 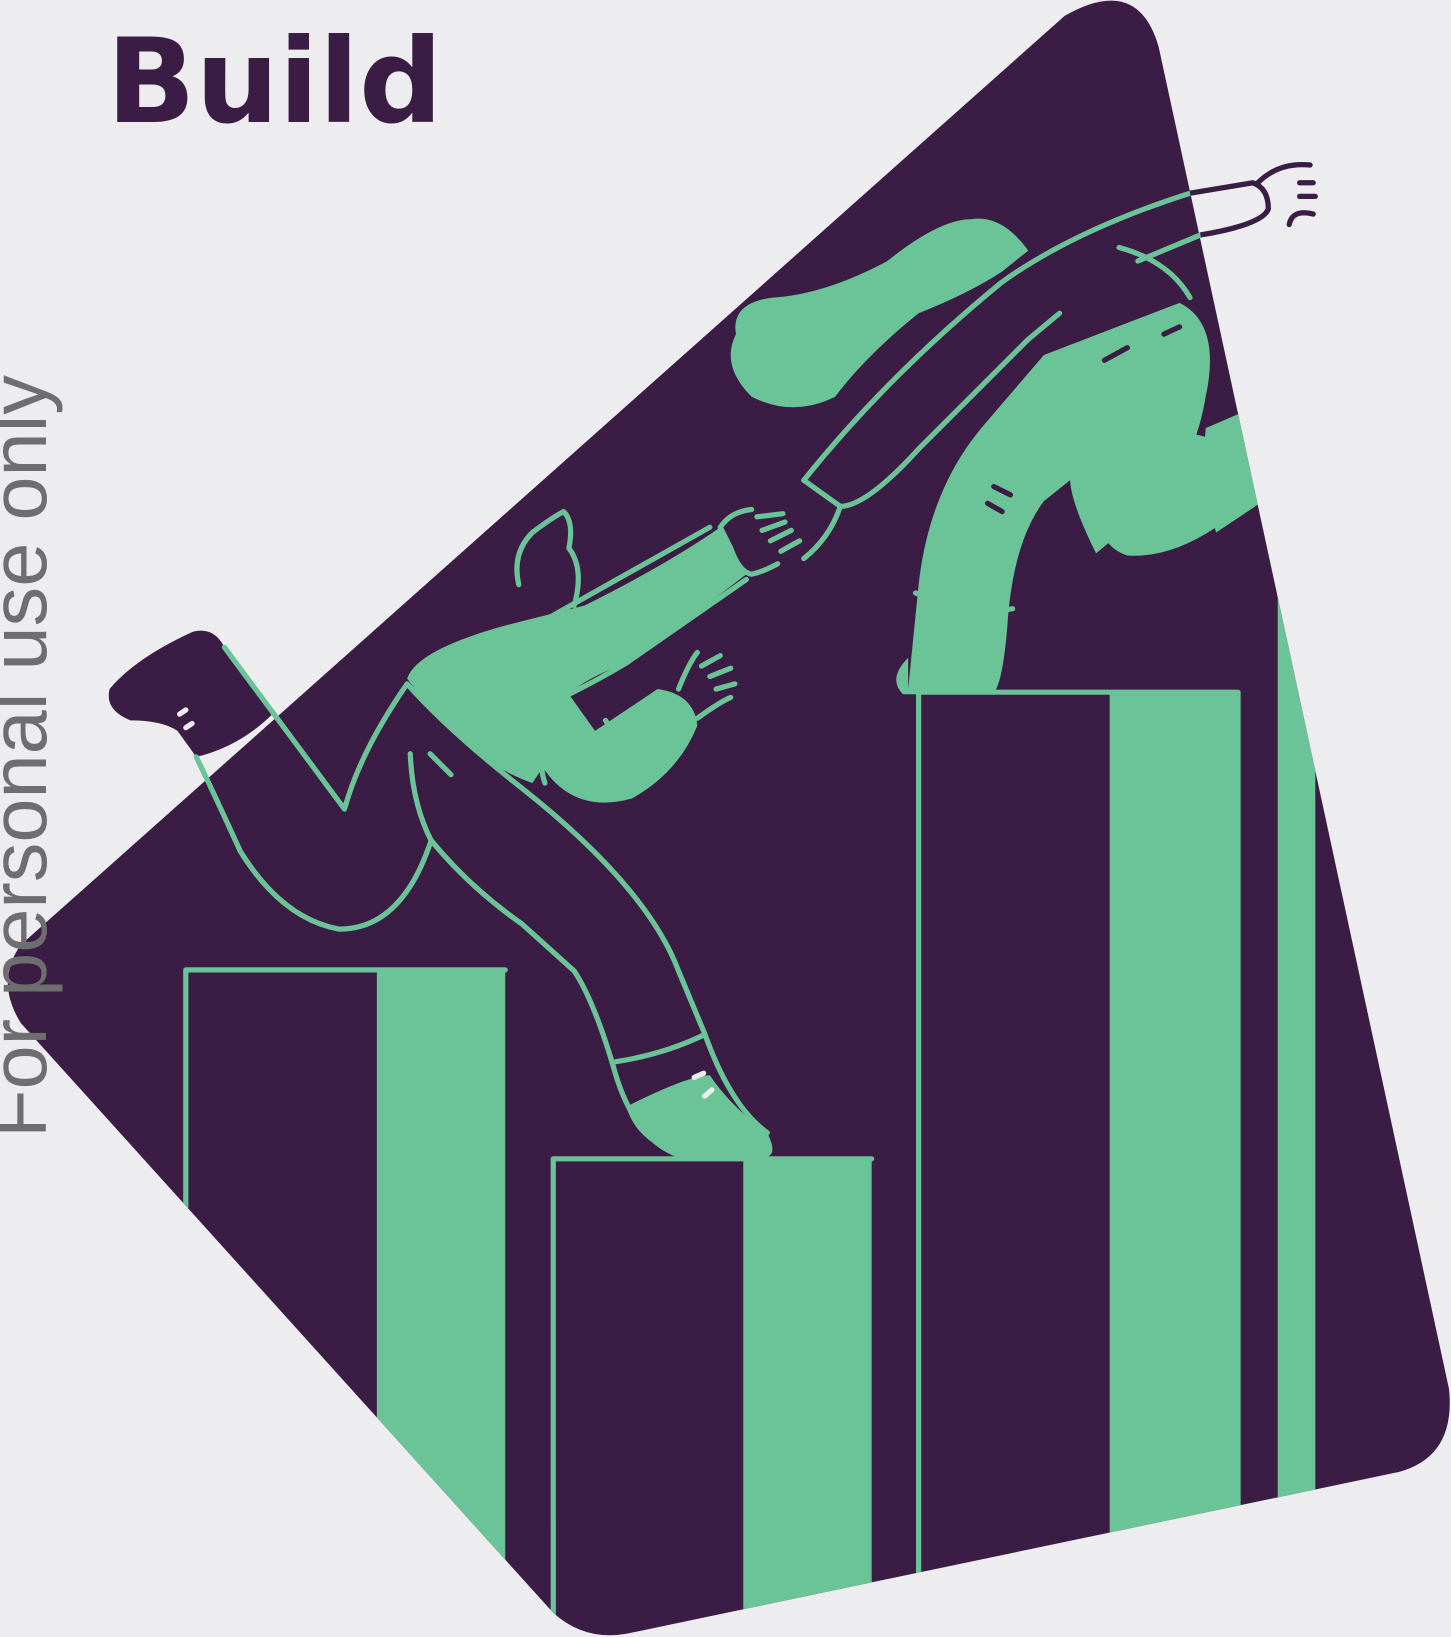 I want to click on title: Build, so click(x=274, y=81).